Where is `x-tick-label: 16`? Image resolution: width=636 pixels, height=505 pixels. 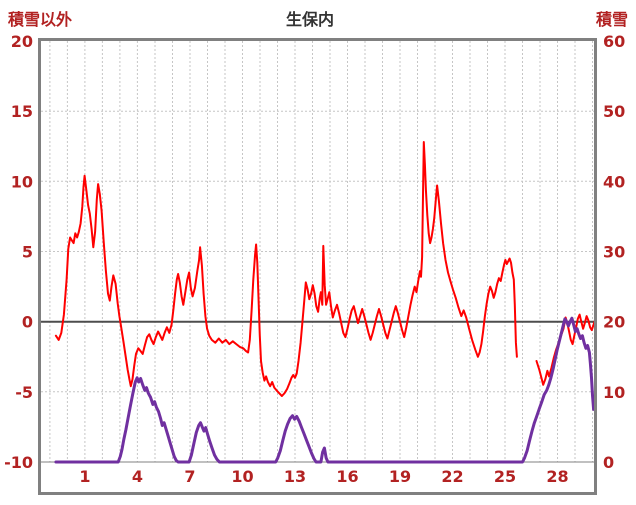
x-tick-label: 16 is located at coordinates (347, 476).